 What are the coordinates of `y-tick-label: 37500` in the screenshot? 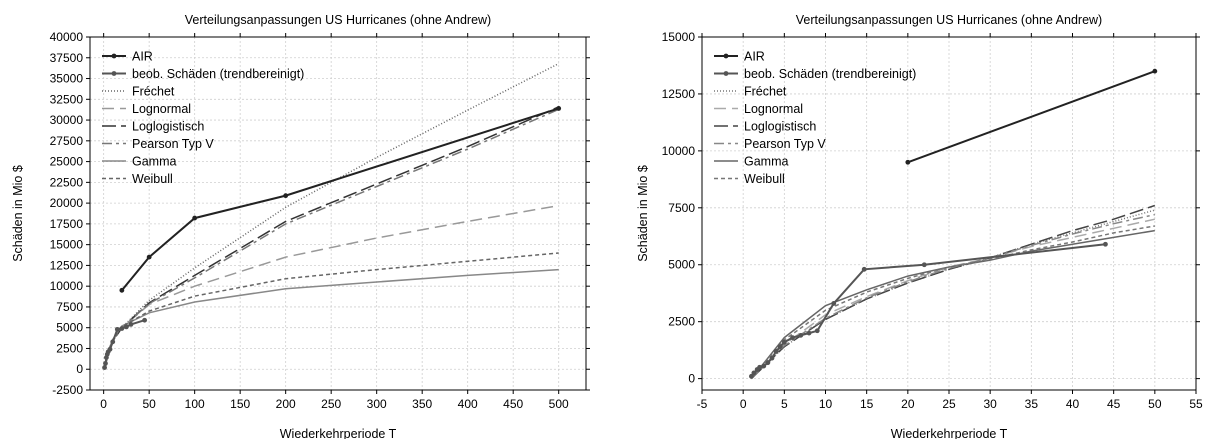 It's located at (67, 58).